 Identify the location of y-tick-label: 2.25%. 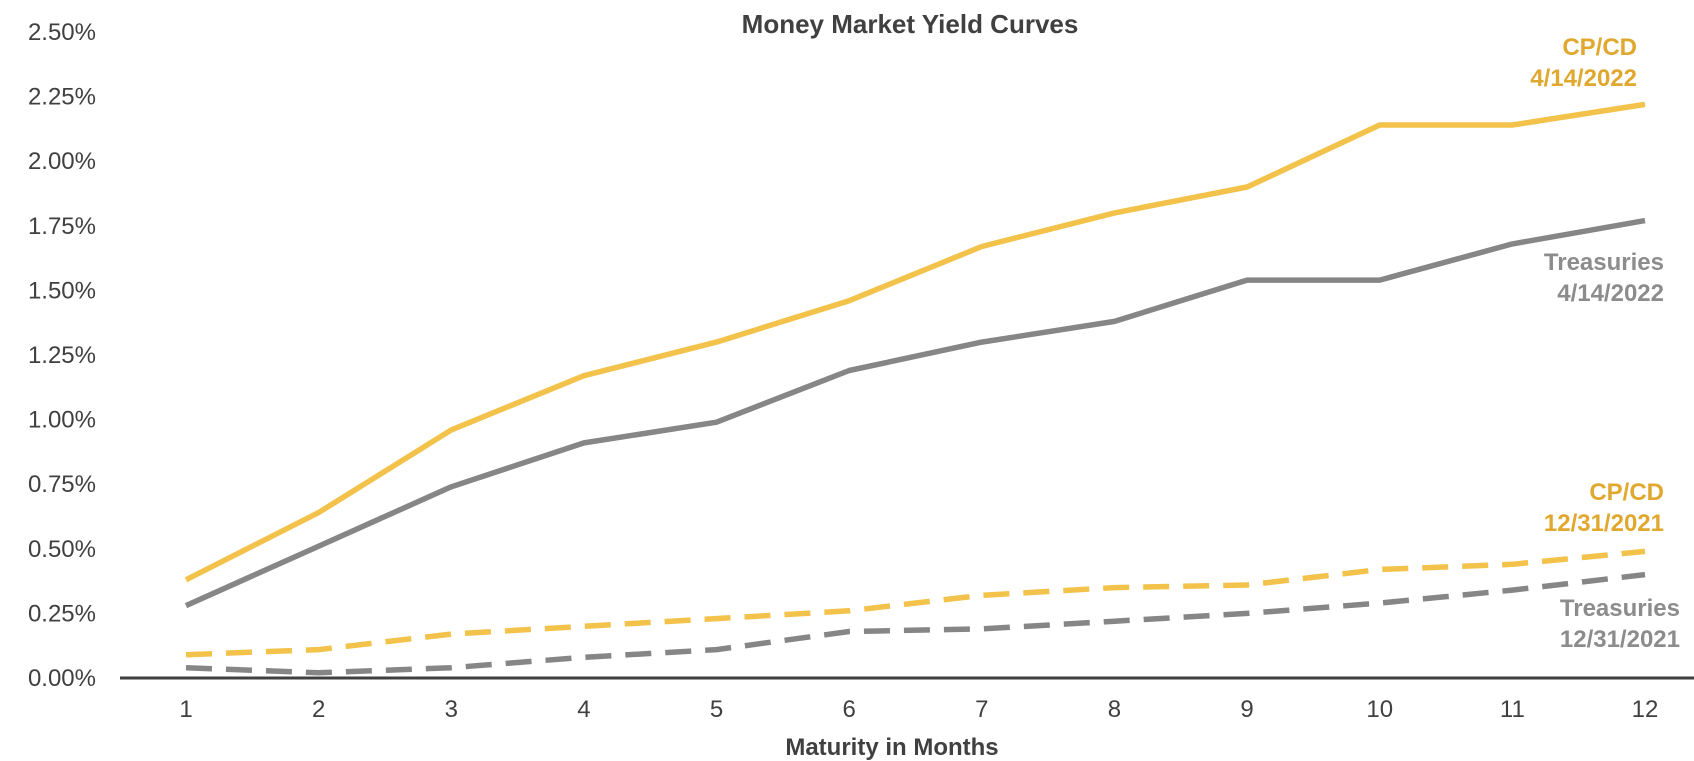
(62, 97).